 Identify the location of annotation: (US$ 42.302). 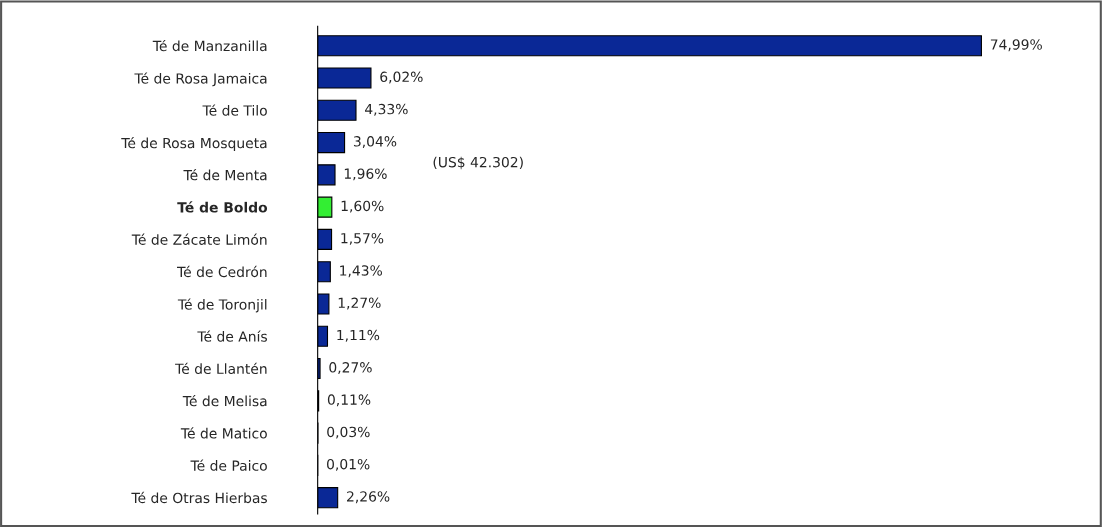
(478, 163).